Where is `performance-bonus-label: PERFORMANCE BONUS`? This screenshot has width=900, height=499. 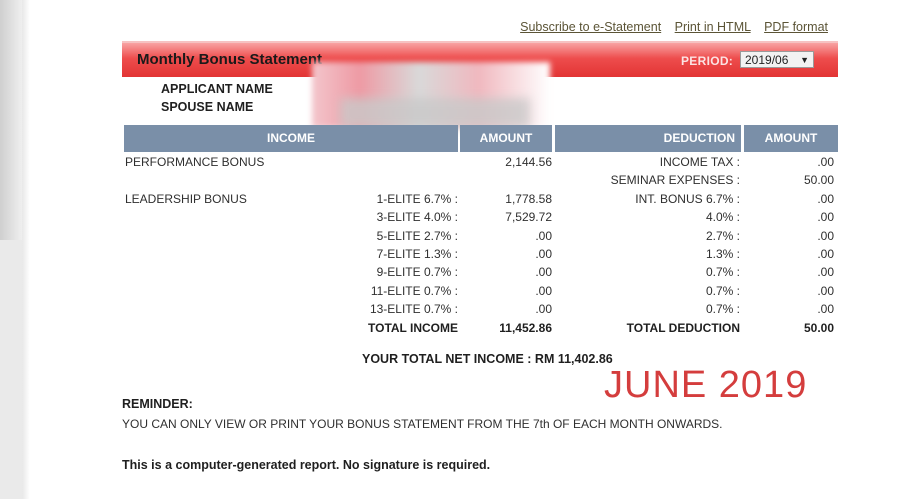 performance-bonus-label: PERFORMANCE BONUS is located at coordinates (195, 162).